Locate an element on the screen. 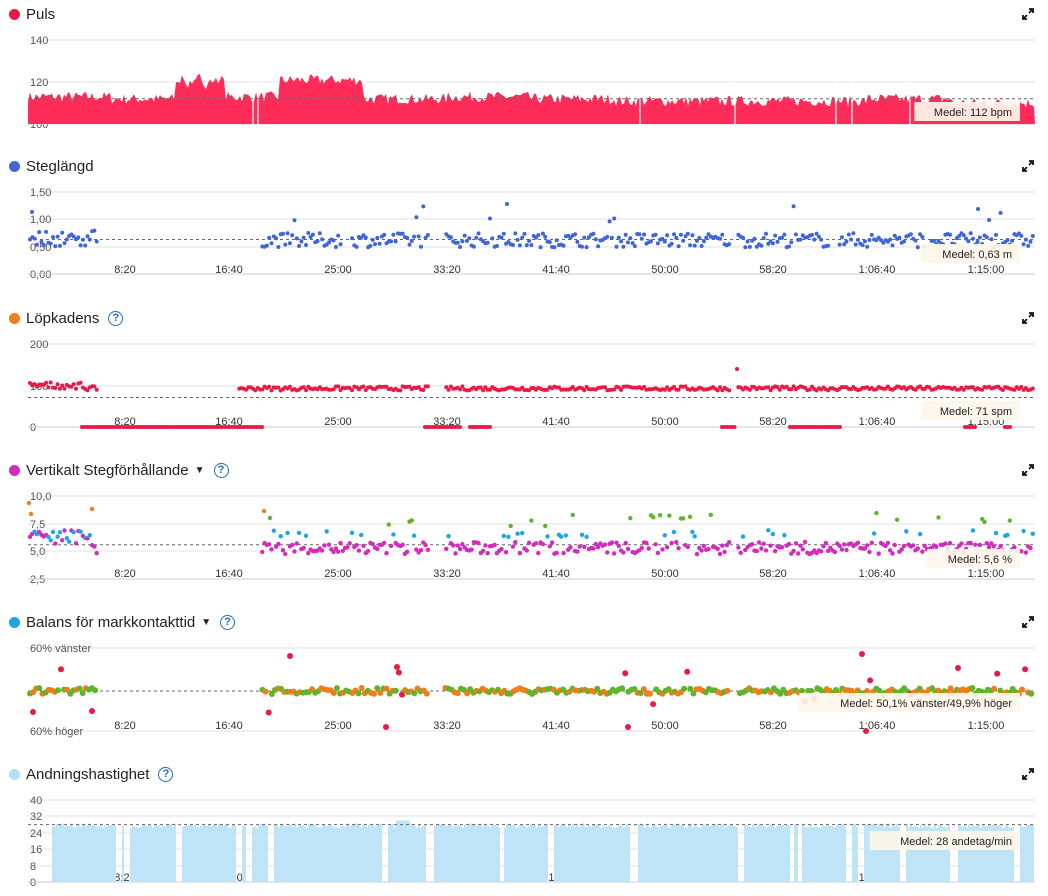  panel-header: Puls is located at coordinates (32, 14).